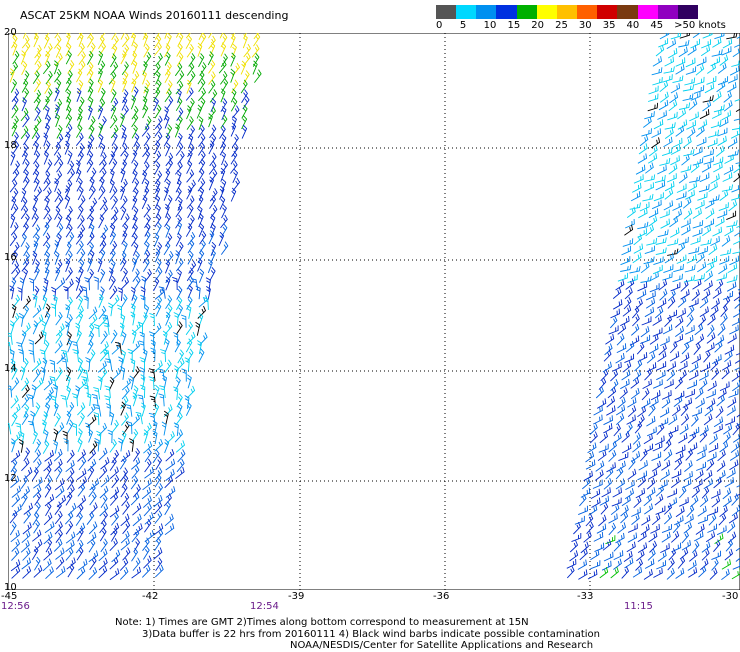 The height and width of the screenshot is (652, 740). What do you see at coordinates (633, 25) in the screenshot?
I see `legend-label-8: 40` at bounding box center [633, 25].